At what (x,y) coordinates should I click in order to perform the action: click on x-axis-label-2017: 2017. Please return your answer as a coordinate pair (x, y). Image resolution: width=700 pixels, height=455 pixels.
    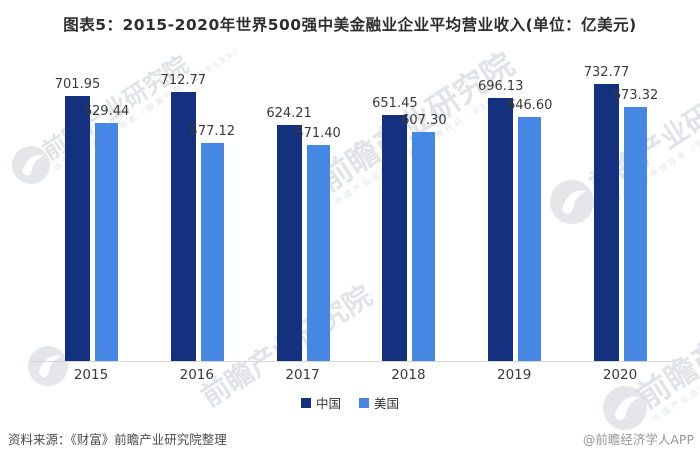
    Looking at the image, I should click on (302, 375).